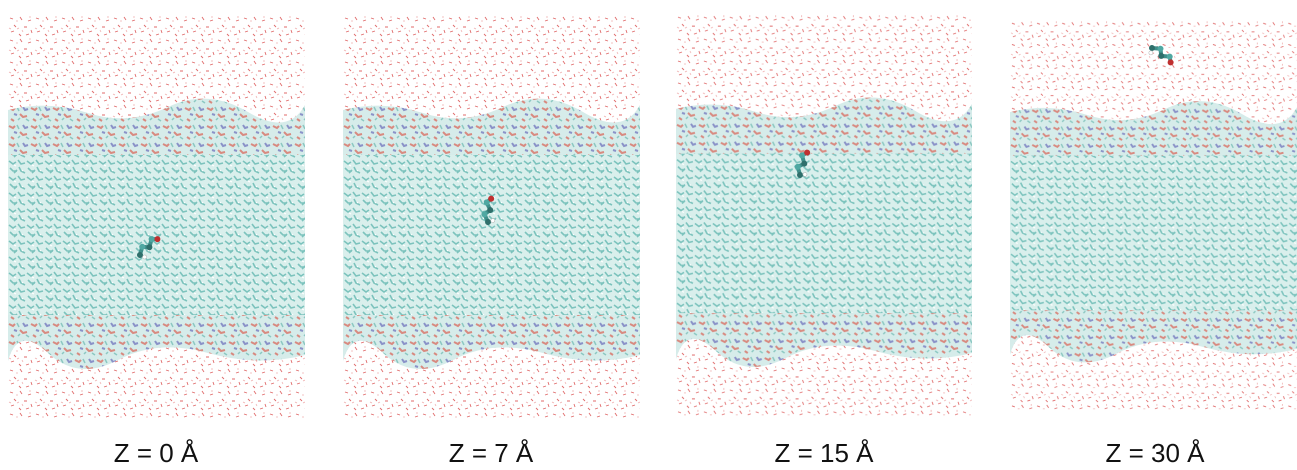  What do you see at coordinates (491, 453) in the screenshot?
I see `panel-label: Z = 7 Å` at bounding box center [491, 453].